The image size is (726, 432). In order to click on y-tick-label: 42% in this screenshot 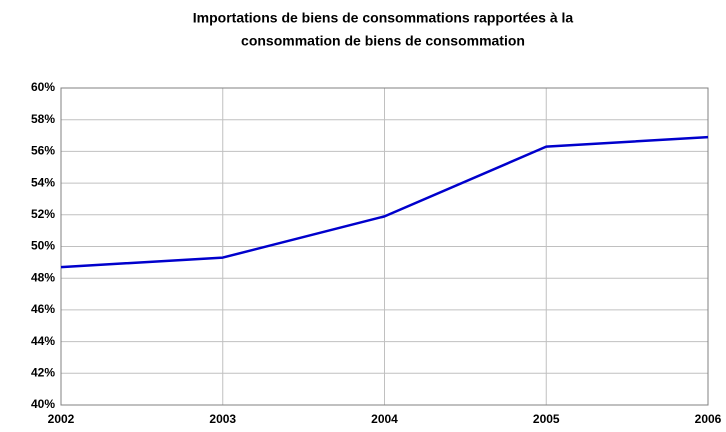, I will do `click(43, 372)`.